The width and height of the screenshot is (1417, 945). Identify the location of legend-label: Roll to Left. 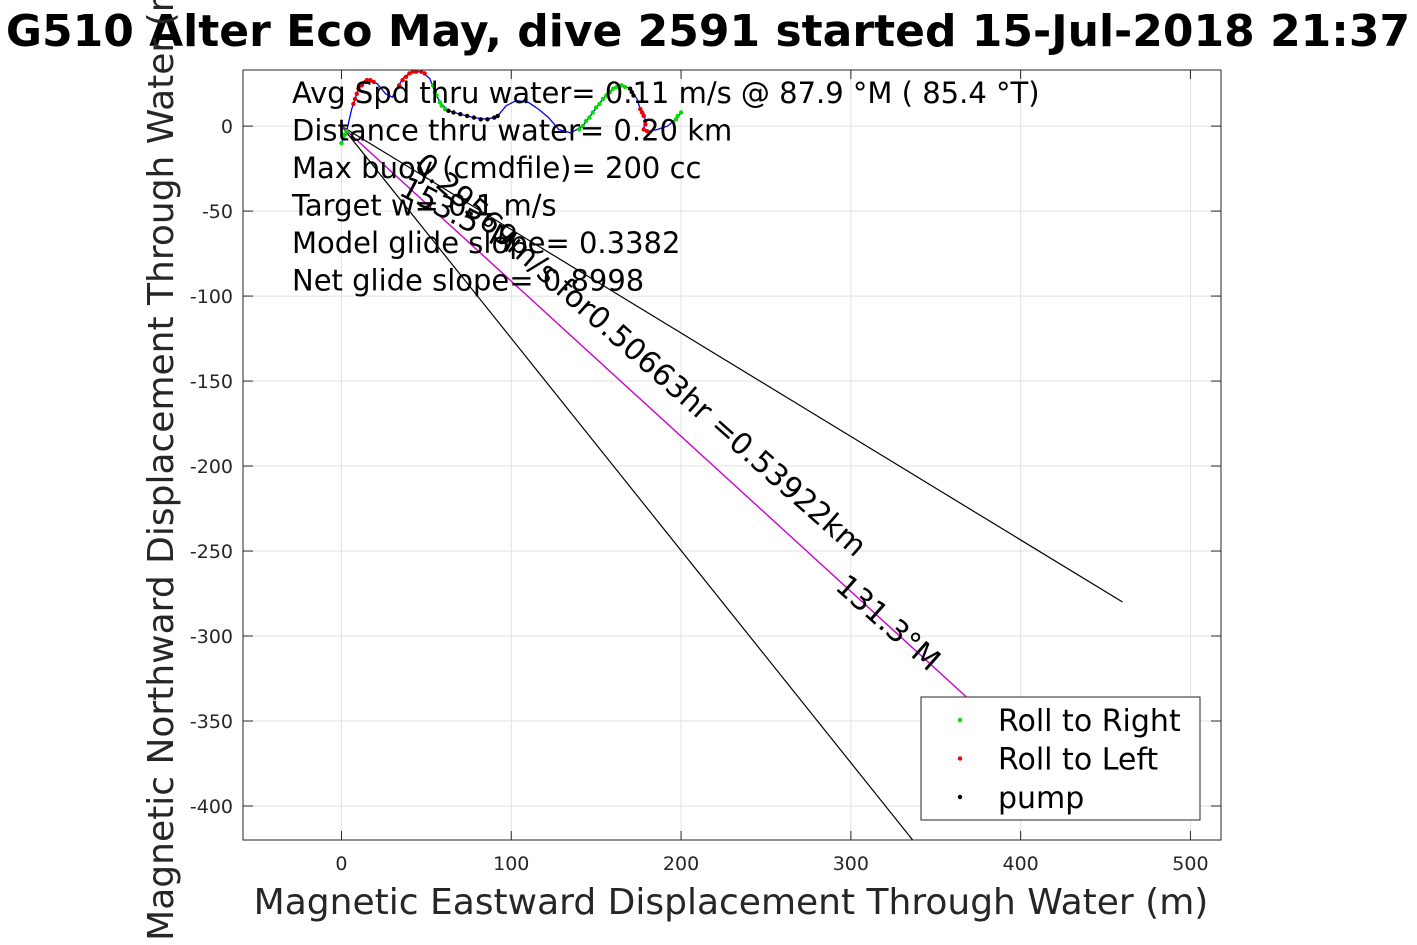
(1078, 760).